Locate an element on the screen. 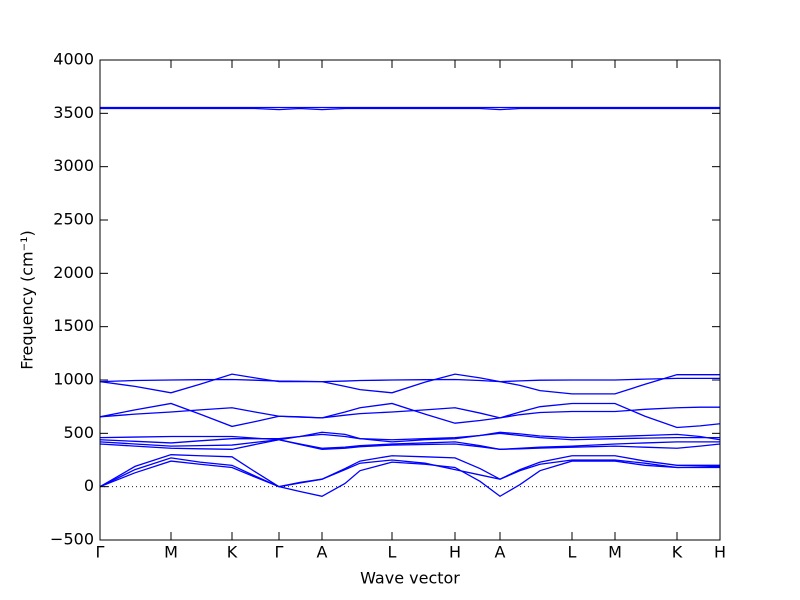 This screenshot has height=600, width=800. y-tick-label: 3000 is located at coordinates (73, 165).